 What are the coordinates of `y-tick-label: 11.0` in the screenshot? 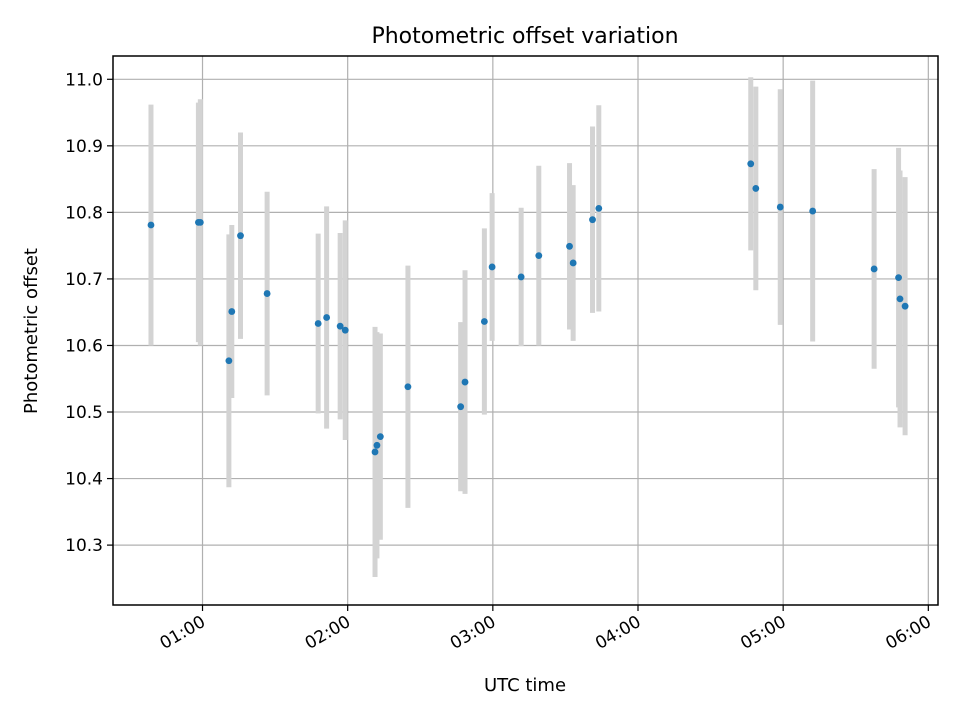 It's located at (84, 80).